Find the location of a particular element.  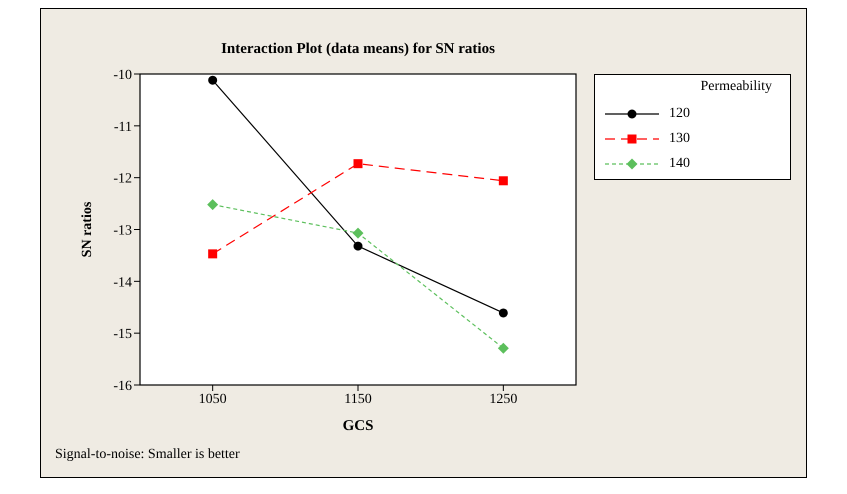

x-axis-title: GCS is located at coordinates (358, 426).